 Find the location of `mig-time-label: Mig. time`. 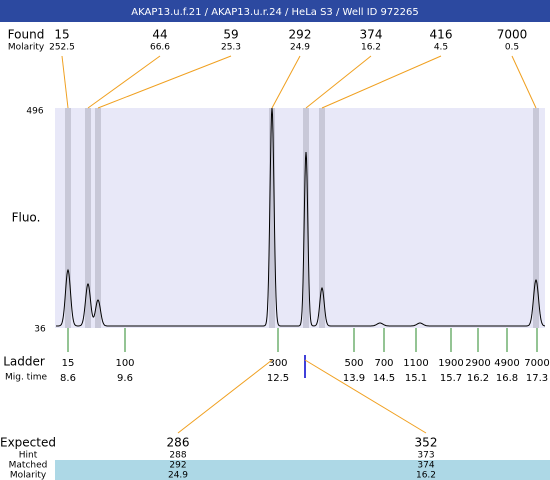

mig-time-label: Mig. time is located at coordinates (26, 378).